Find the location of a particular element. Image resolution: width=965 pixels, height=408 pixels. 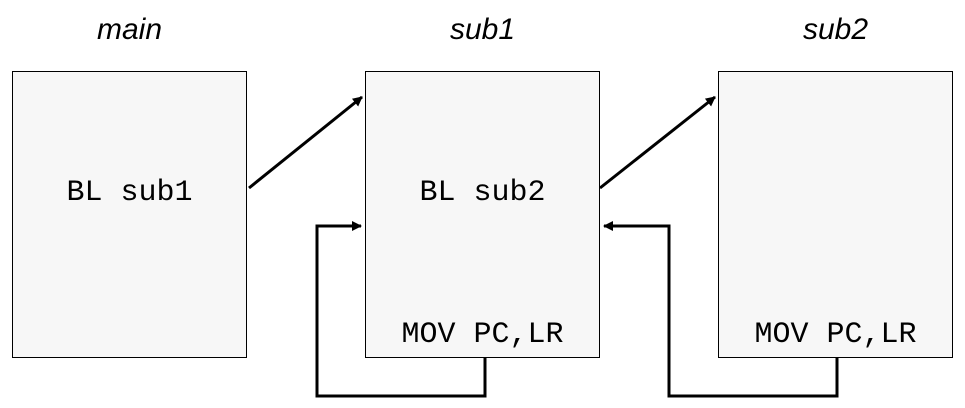

call-arrow-main-to-sub1 is located at coordinates (305, 142).